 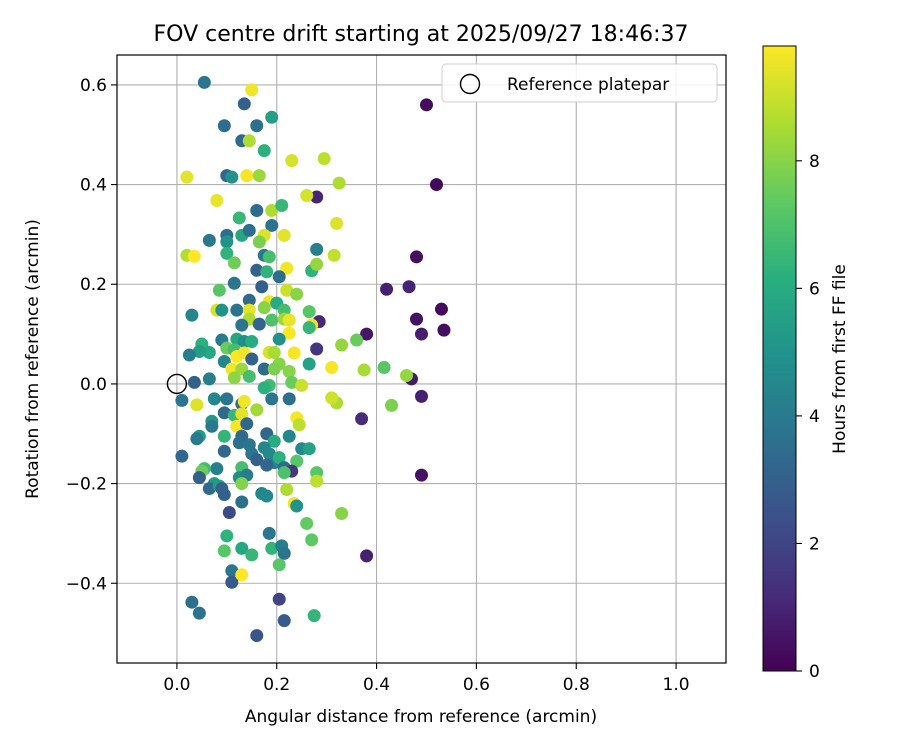 I want to click on x-tick-label: 0.2, so click(x=276, y=685).